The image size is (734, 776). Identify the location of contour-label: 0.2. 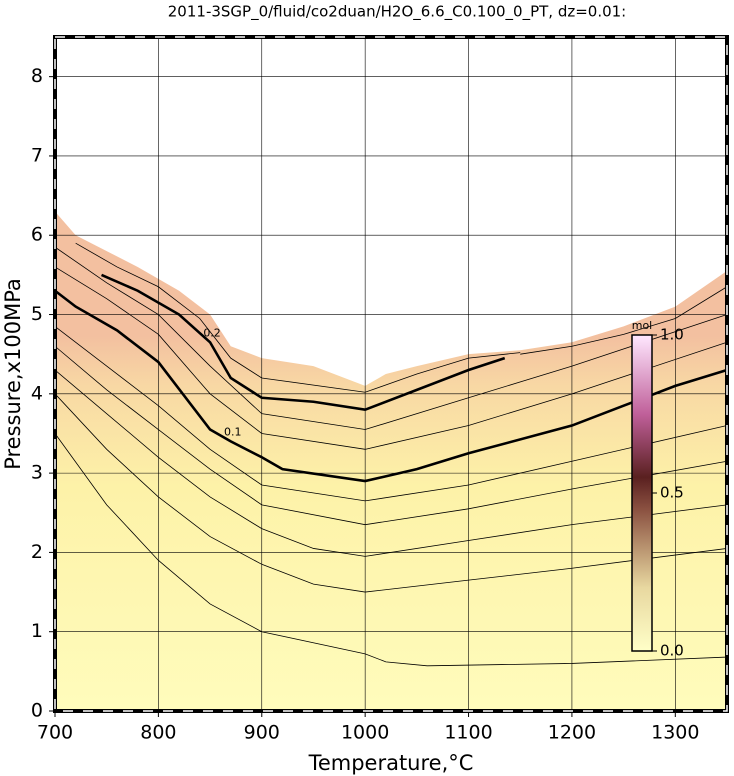
(212, 332).